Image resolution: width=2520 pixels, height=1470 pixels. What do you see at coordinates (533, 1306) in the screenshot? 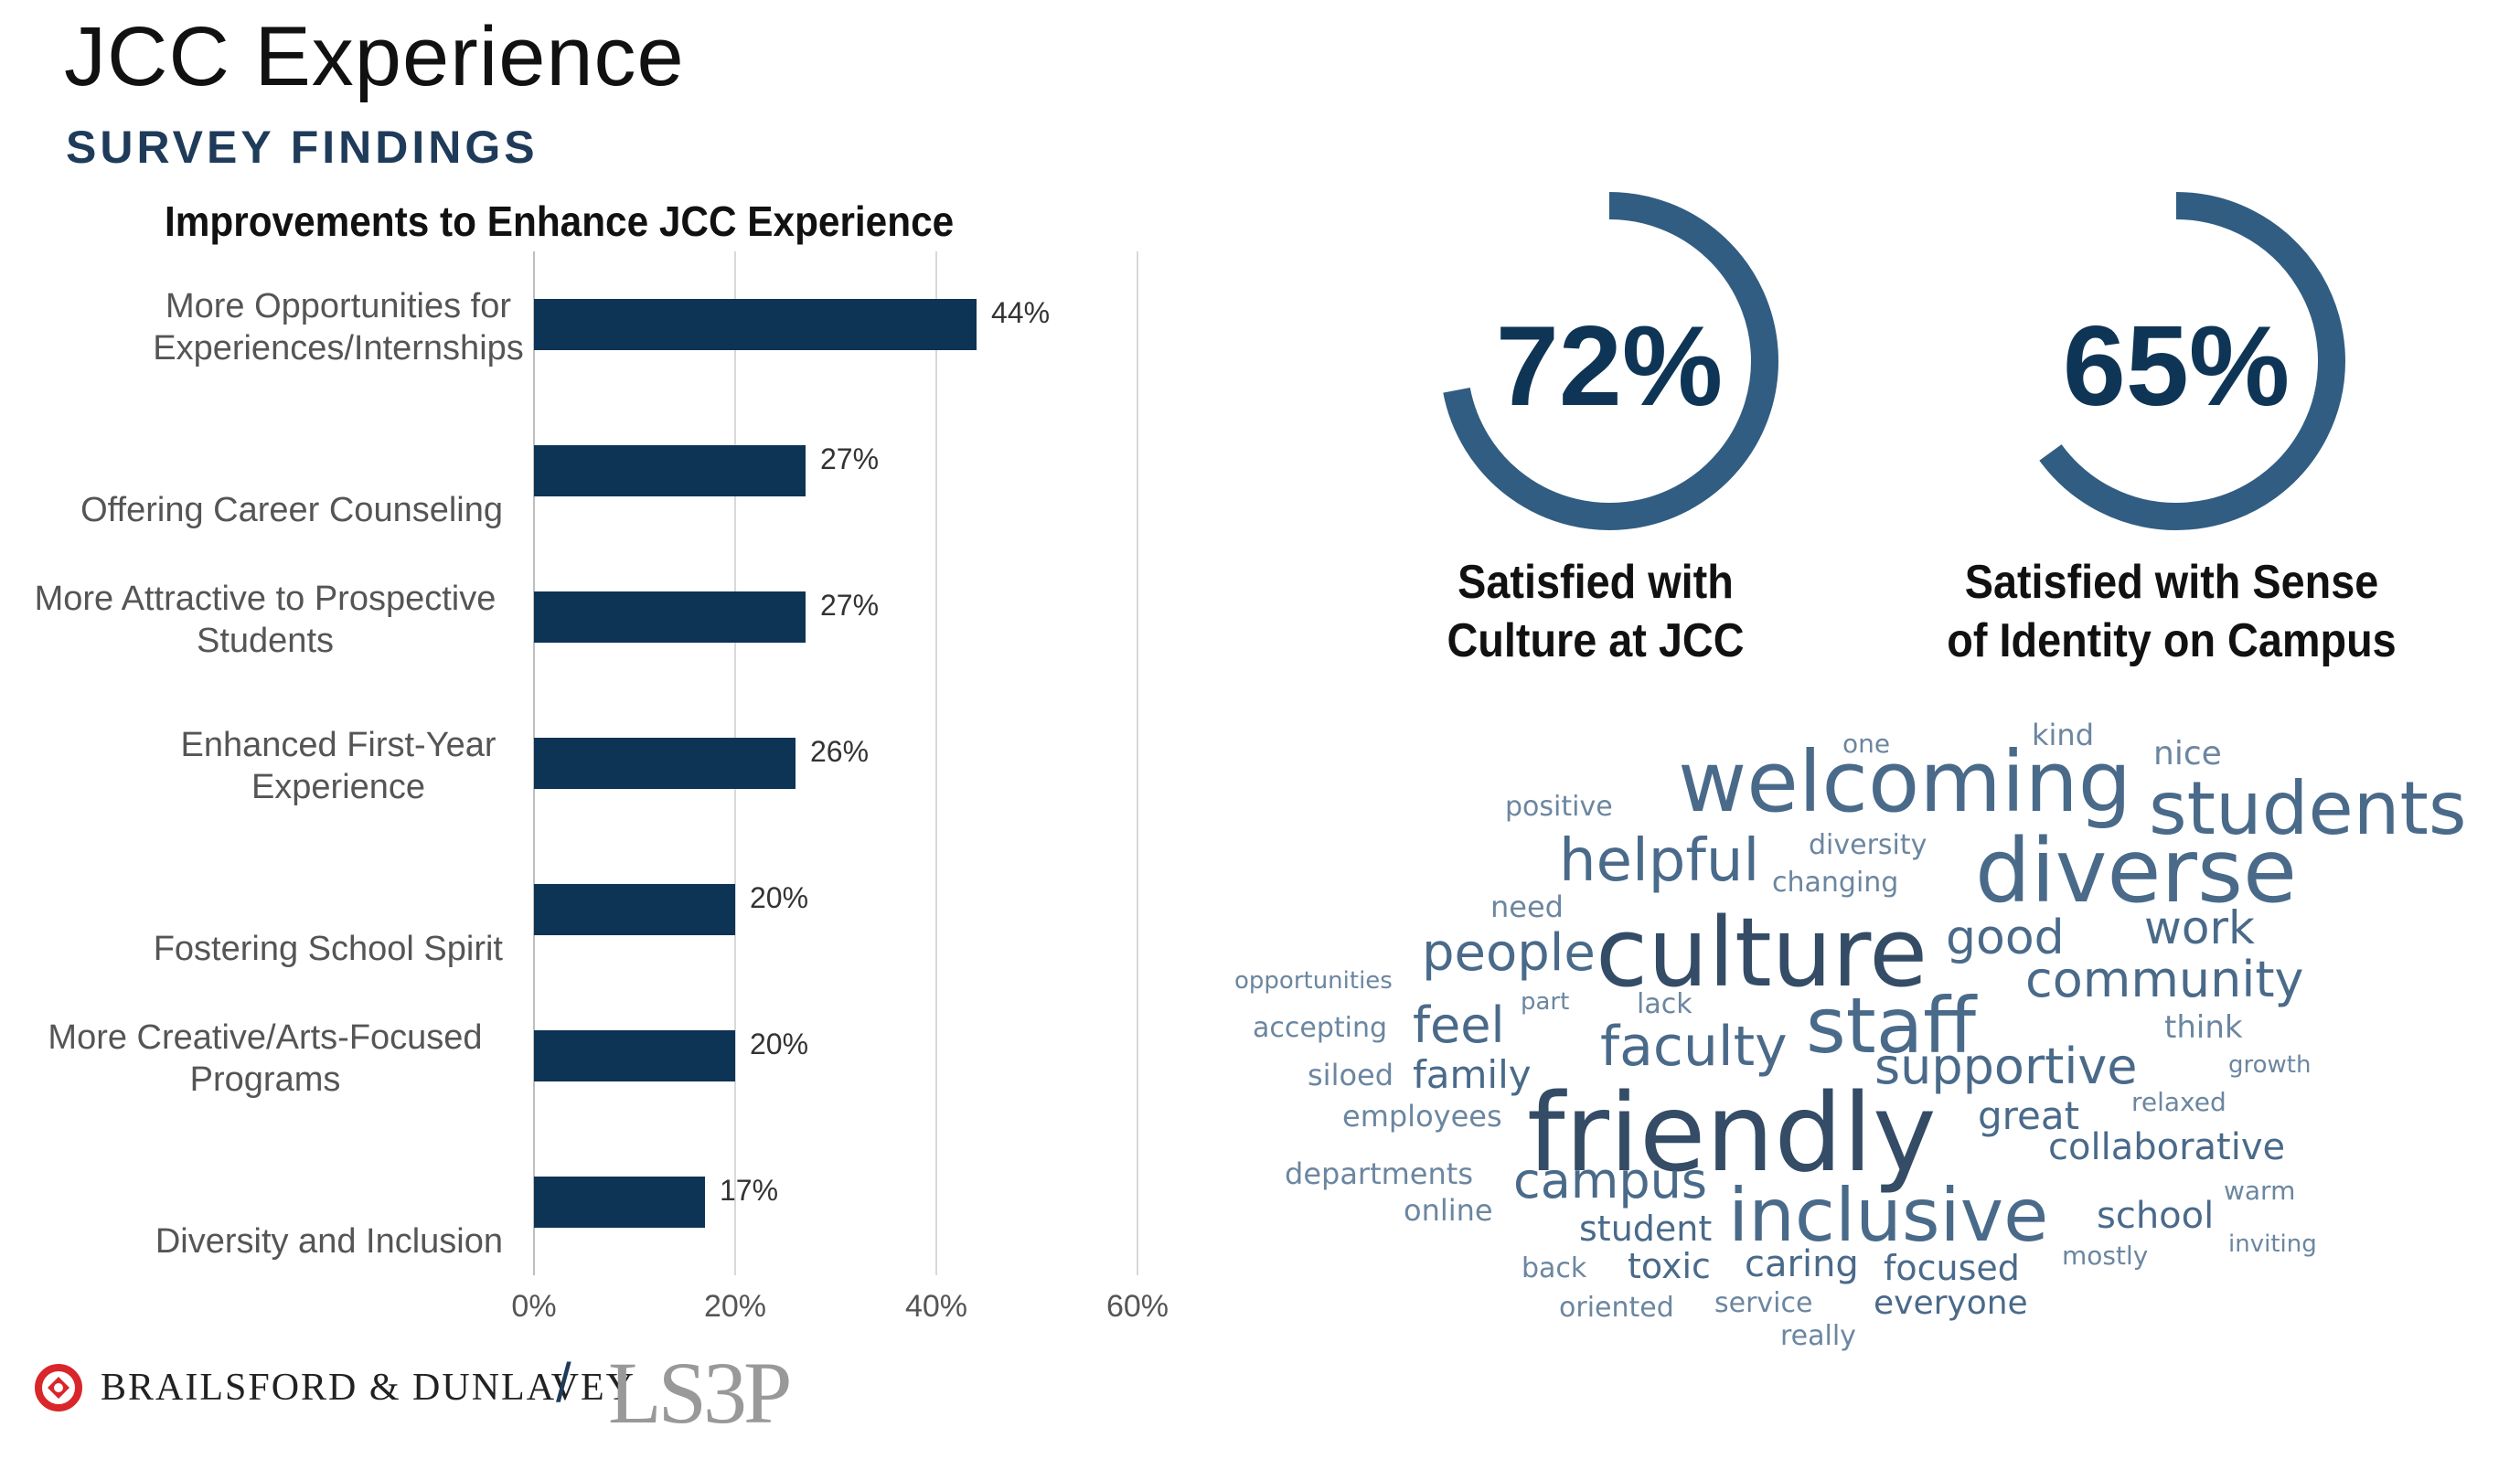
I see `x-tick-label: 0%` at bounding box center [533, 1306].